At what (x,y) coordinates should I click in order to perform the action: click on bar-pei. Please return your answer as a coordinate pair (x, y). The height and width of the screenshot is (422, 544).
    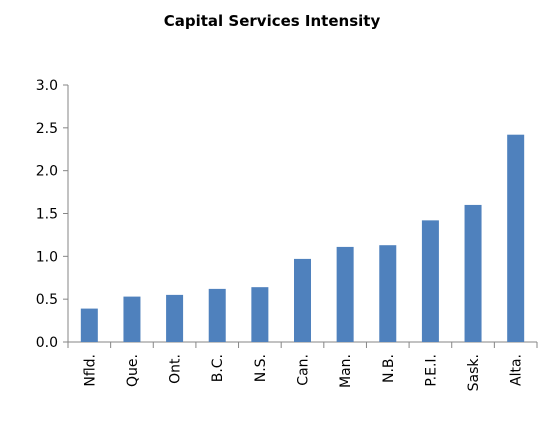
    Looking at the image, I should click on (430, 281).